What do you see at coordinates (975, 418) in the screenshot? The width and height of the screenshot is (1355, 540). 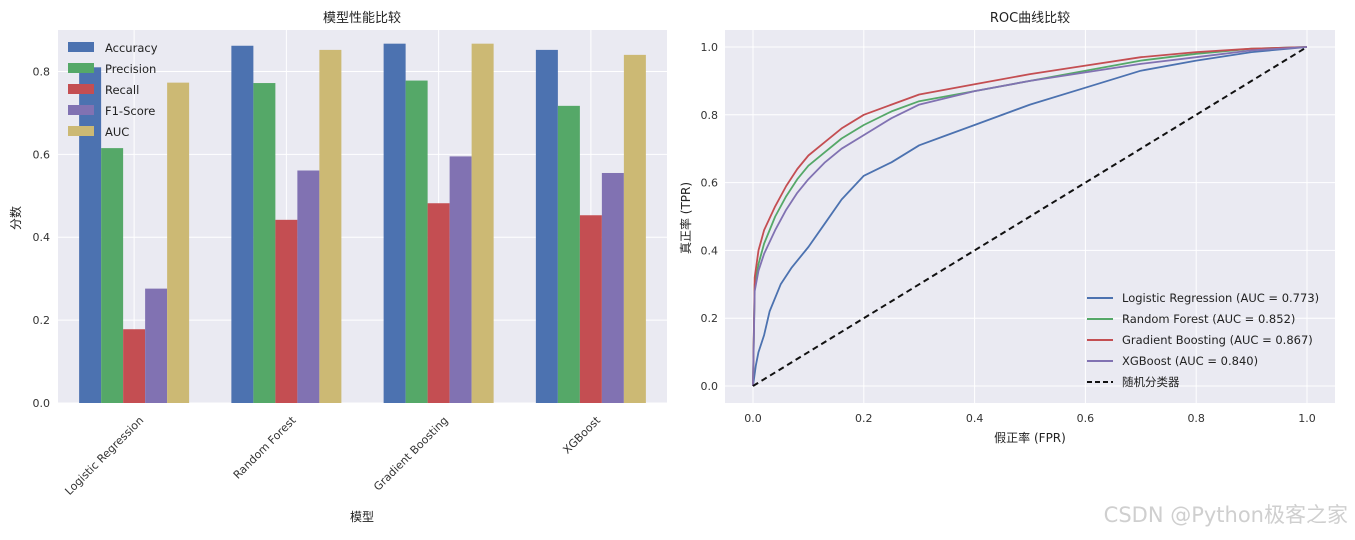 I see `roc-x-tick-label: 0.4` at bounding box center [975, 418].